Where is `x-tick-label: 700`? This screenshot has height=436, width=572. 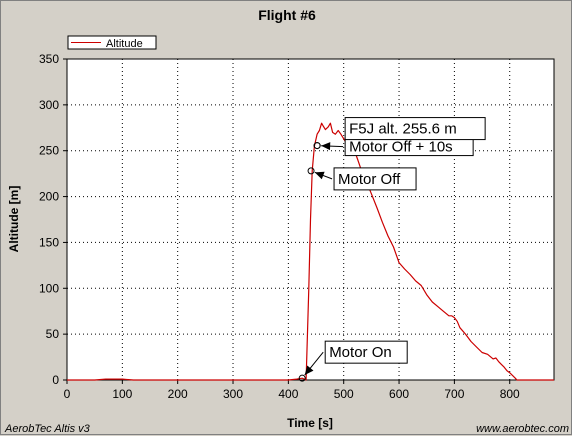 x-tick-label: 700 is located at coordinates (454, 394).